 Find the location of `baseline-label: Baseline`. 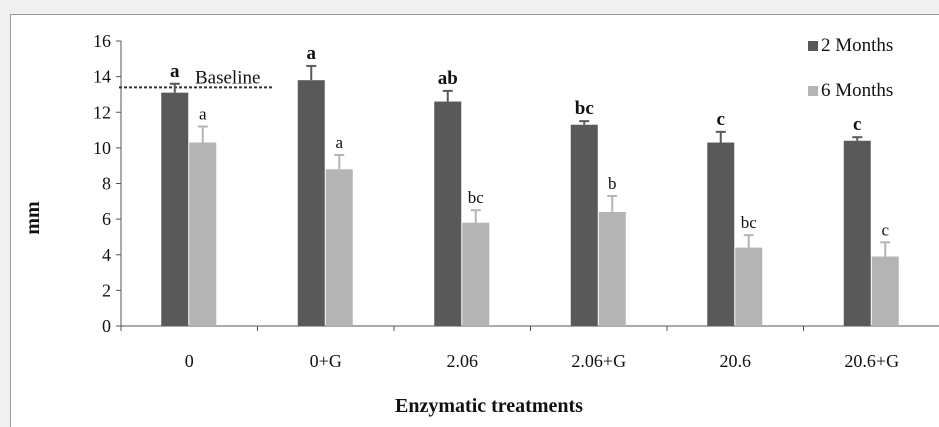

baseline-label: Baseline is located at coordinates (227, 77).